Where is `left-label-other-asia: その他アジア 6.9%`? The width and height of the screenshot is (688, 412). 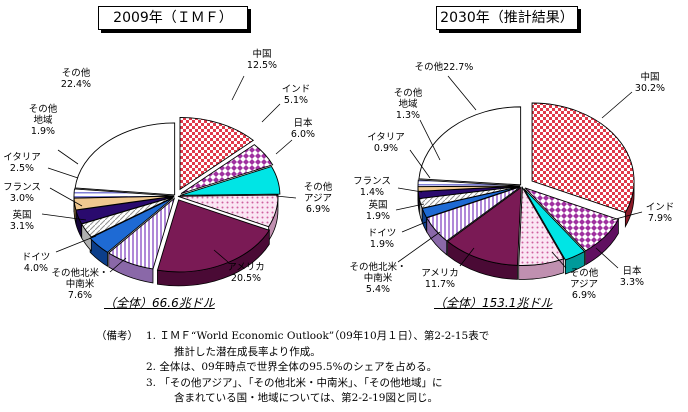
left-label-other-asia: その他アジア 6.9% is located at coordinates (318, 198).